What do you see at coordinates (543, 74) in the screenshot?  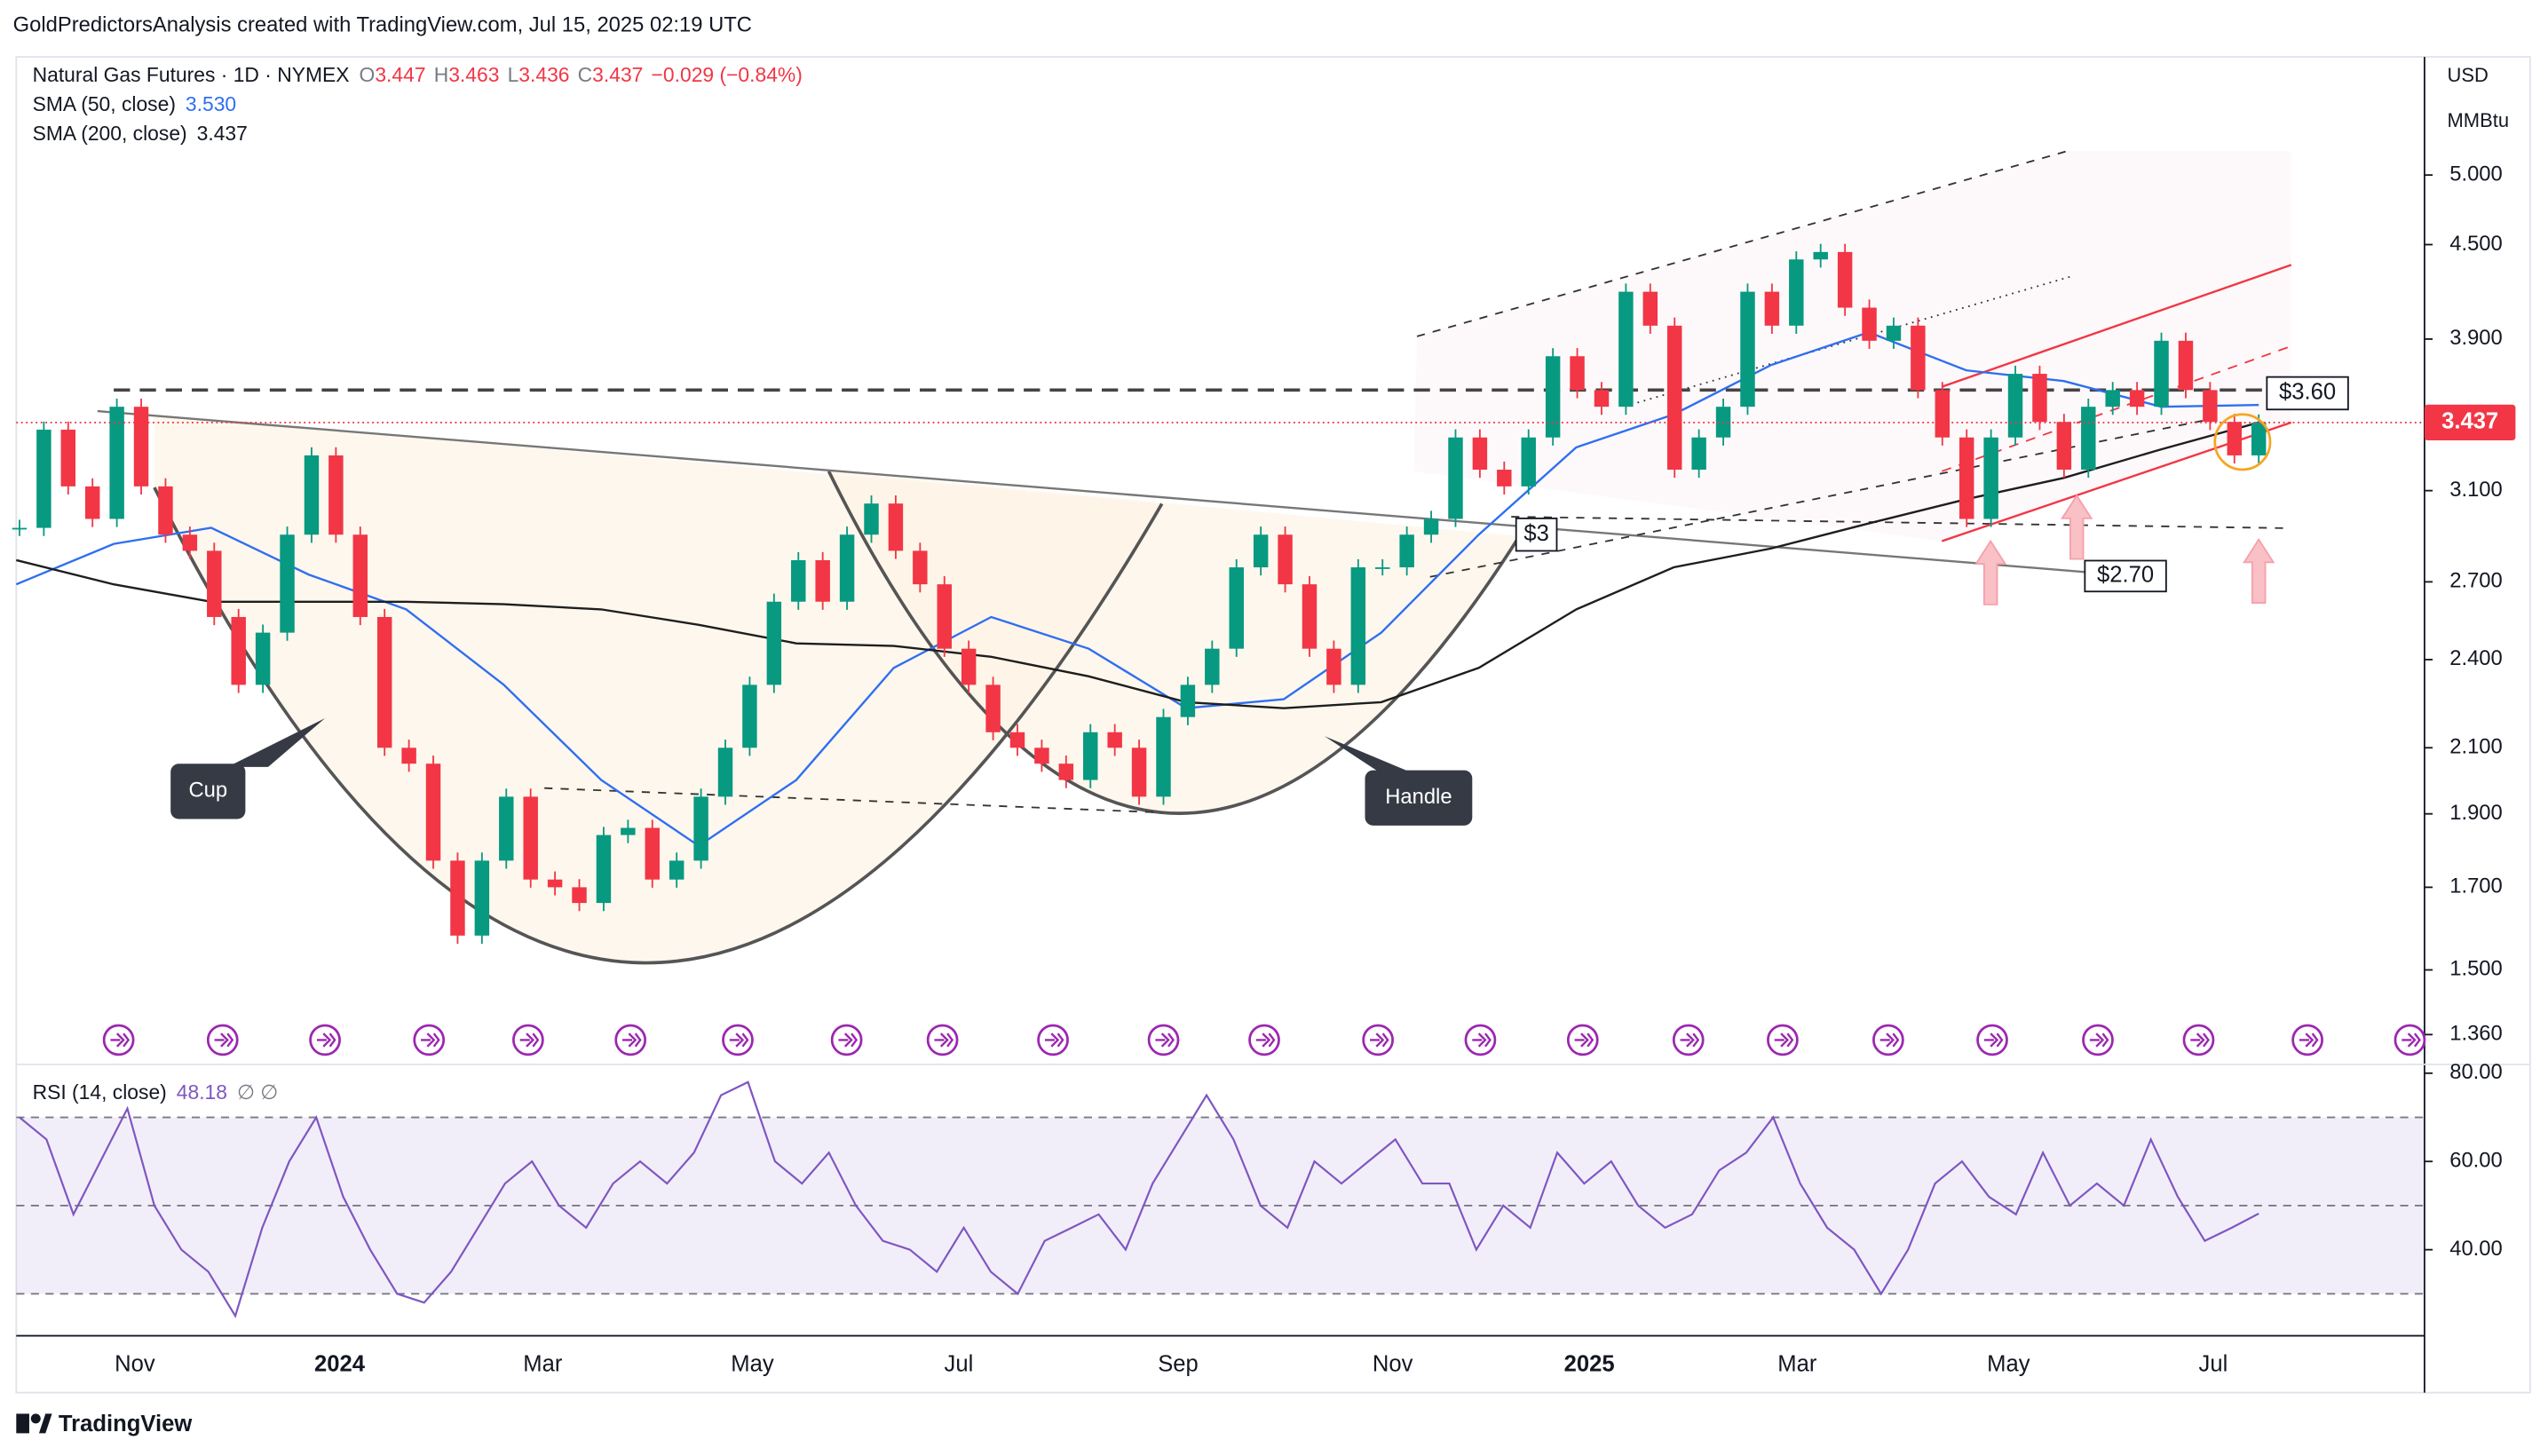 I see `quote-value: 3.436` at bounding box center [543, 74].